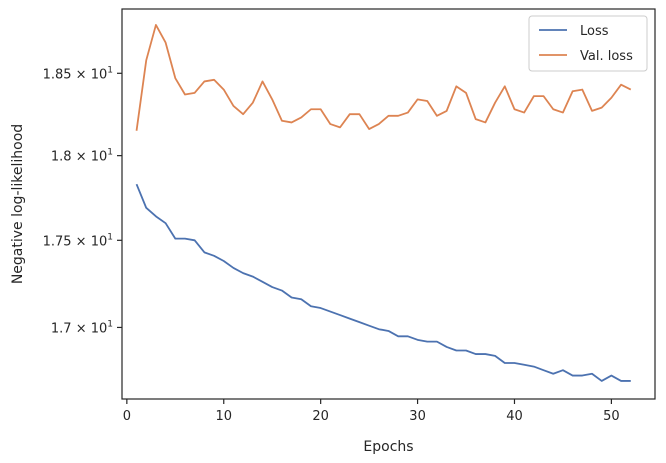 This screenshot has width=666, height=463. What do you see at coordinates (78, 73) in the screenshot?
I see `y-tick-label: 1.85 × 10¹` at bounding box center [78, 73].